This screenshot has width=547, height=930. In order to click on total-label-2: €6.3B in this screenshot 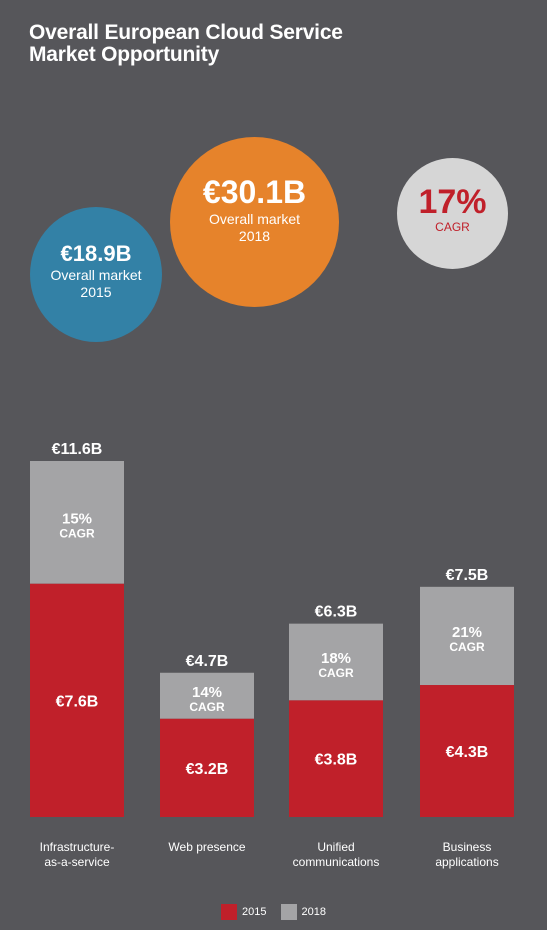, I will do `click(336, 612)`.